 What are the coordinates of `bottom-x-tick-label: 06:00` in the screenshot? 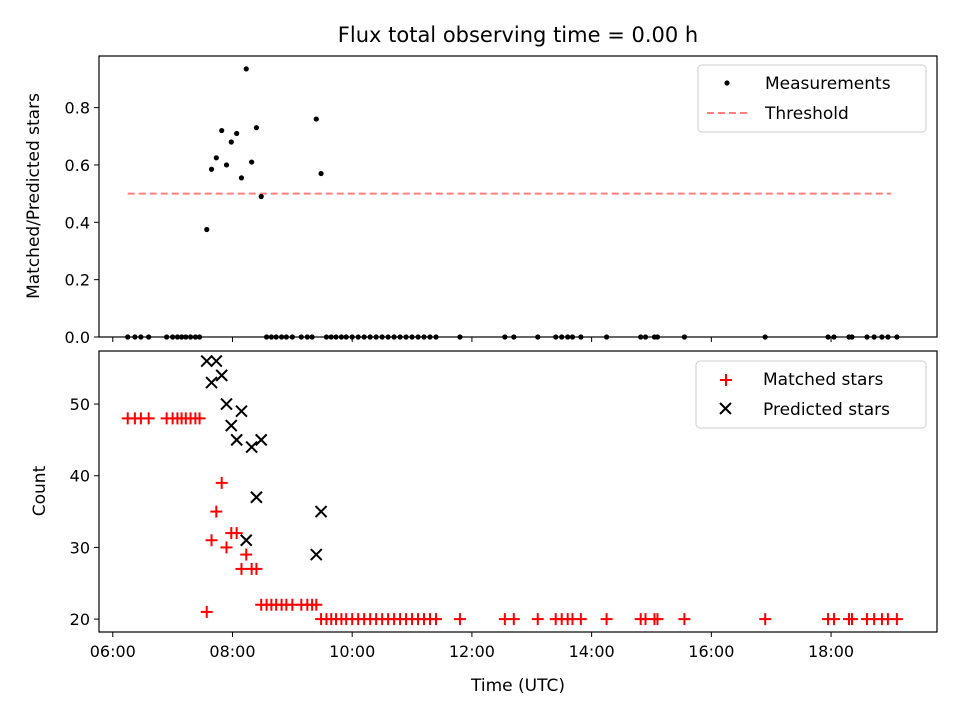 It's located at (113, 651).